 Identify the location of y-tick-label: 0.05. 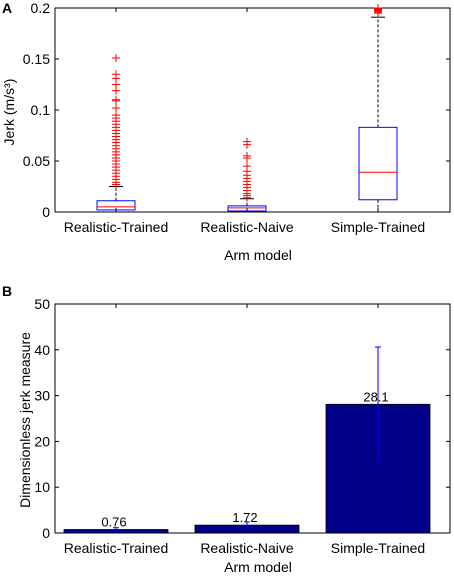
(36, 161).